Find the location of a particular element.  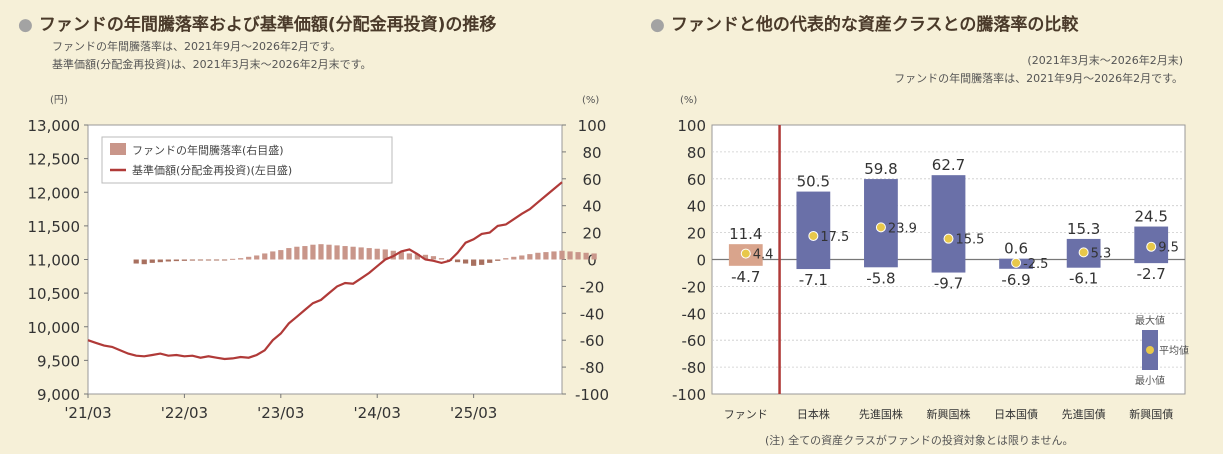

legend-max-label: 最大値 is located at coordinates (1150, 320).